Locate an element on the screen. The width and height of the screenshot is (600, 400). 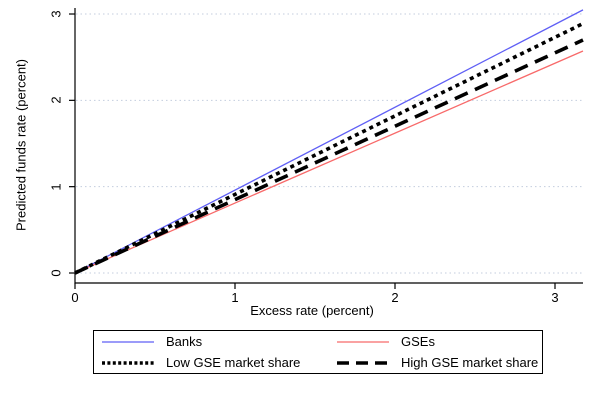
legend-label: GSEs is located at coordinates (418, 341).